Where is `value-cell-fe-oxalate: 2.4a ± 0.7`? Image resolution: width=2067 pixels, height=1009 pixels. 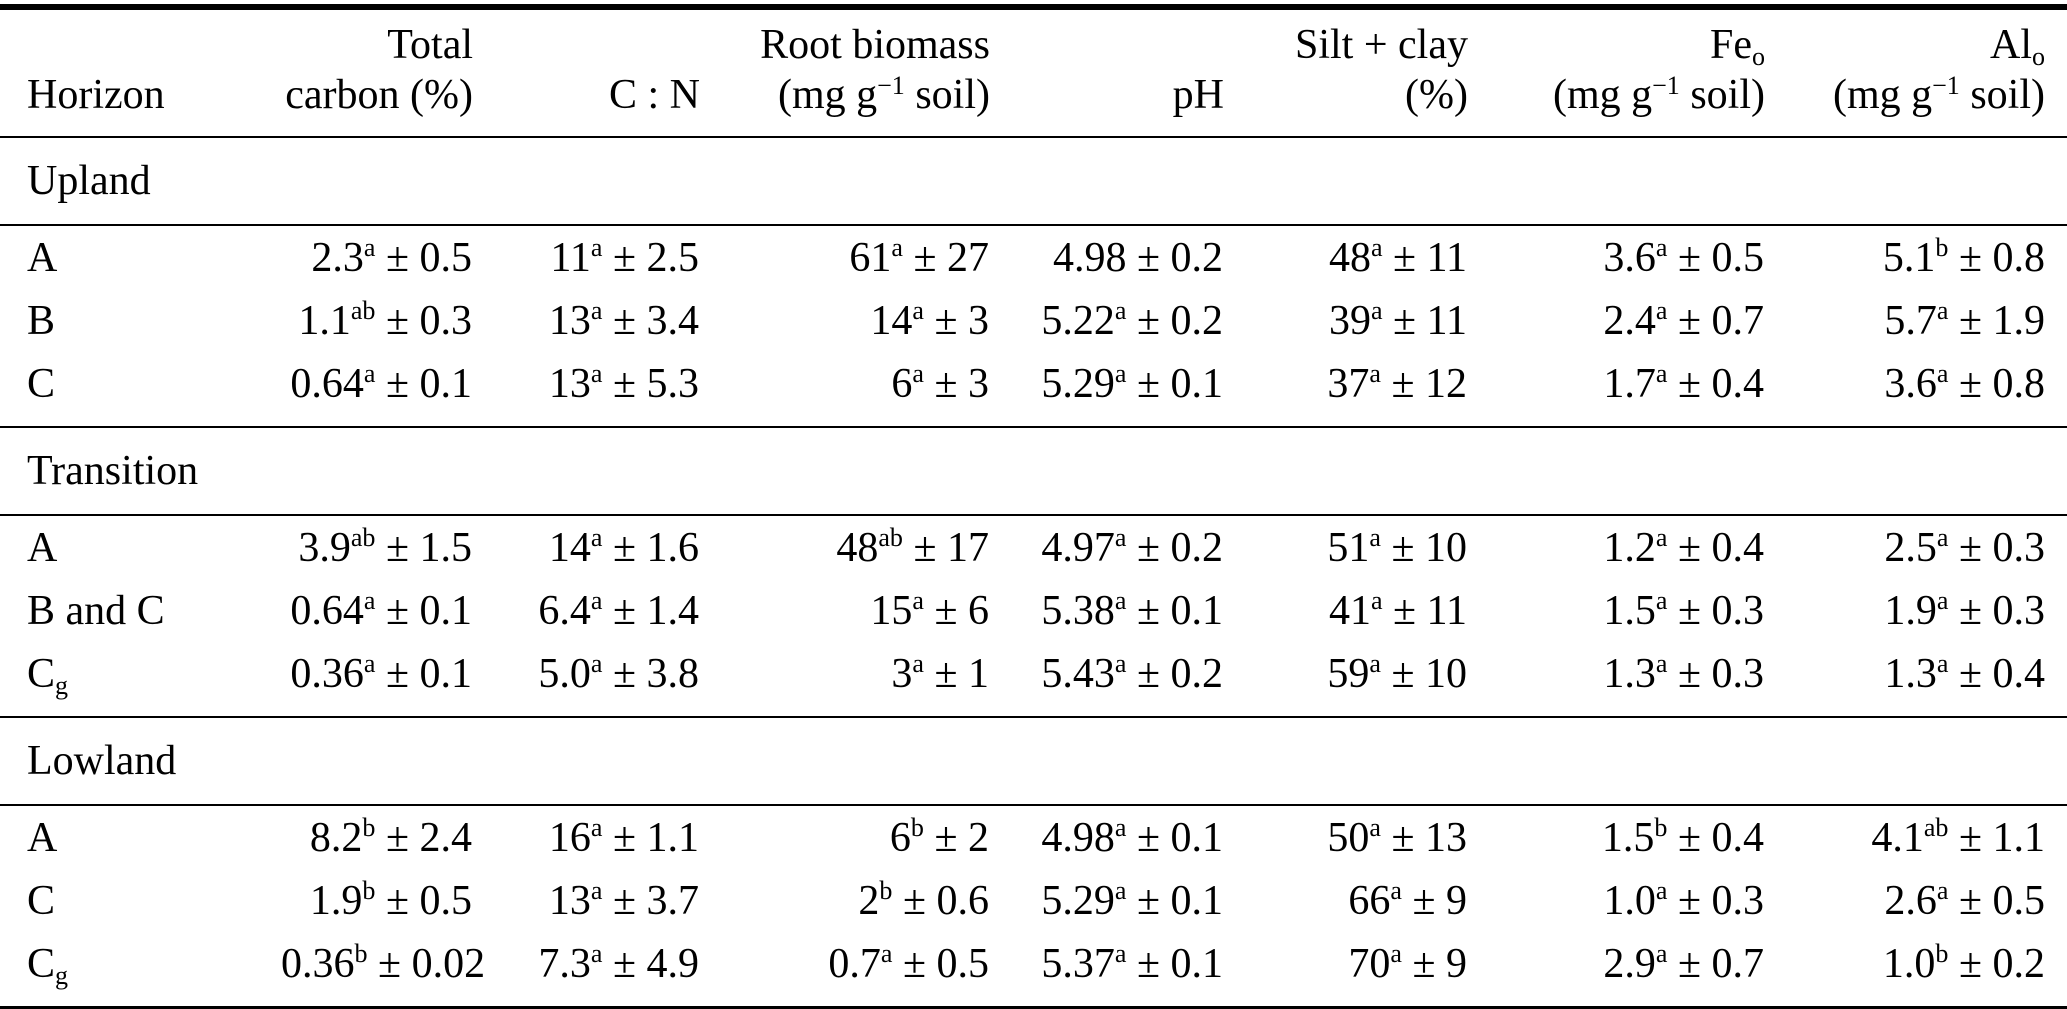
value-cell-fe-oxalate: 2.4a ± 0.7 is located at coordinates (1683, 320).